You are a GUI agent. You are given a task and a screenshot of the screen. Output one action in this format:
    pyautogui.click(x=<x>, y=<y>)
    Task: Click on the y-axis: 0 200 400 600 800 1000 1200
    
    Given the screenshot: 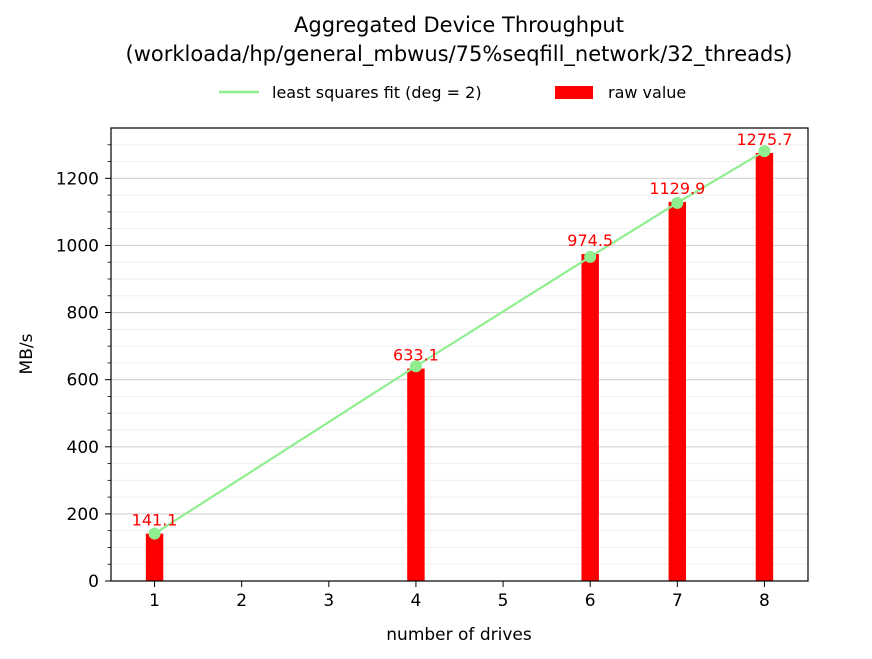 What is the action you would take?
    pyautogui.click(x=83, y=368)
    